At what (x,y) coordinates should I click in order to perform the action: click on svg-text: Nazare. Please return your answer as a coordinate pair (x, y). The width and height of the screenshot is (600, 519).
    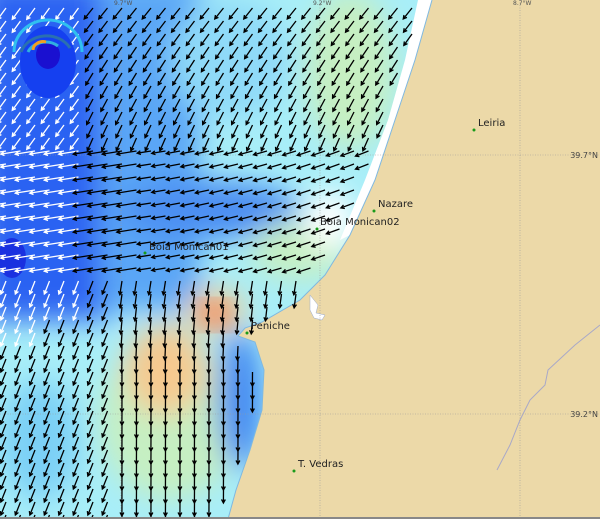
    Looking at the image, I should click on (395, 204).